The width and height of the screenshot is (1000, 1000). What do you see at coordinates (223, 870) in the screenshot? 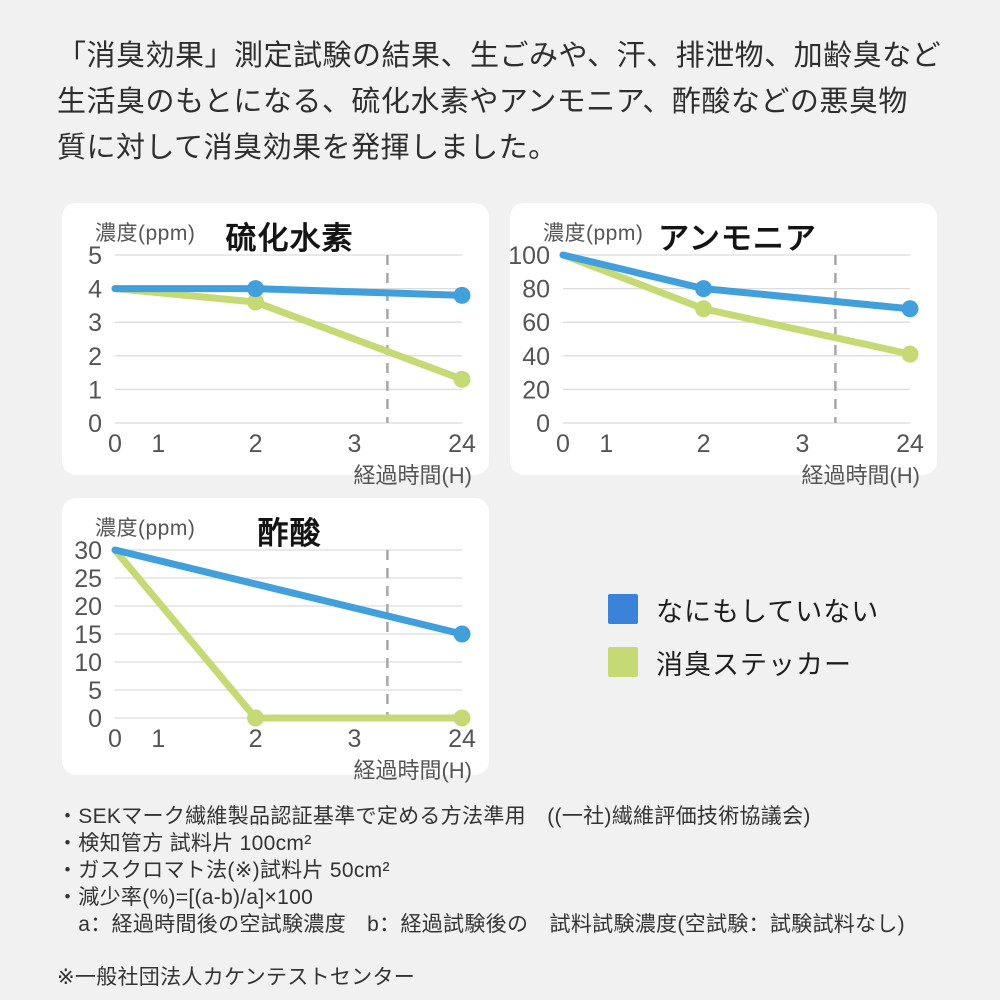
I see `footnote-line: ・ガスクロマト法(※)試料片 50cm²` at bounding box center [223, 870].